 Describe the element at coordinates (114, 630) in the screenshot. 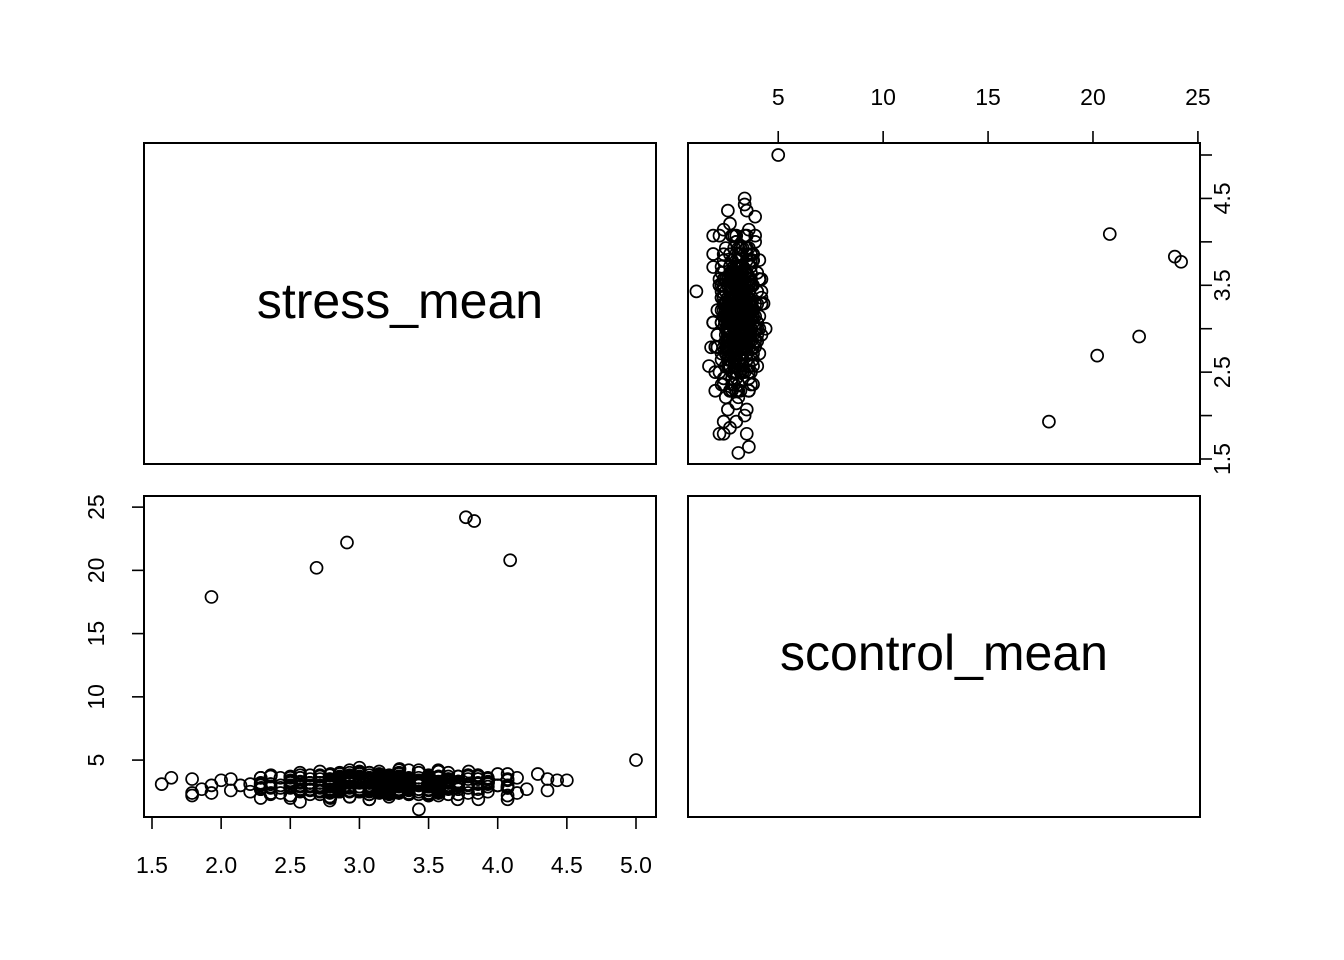

I see `y-axis-scontrol-mean: 5 10 15 20 25` at that location.